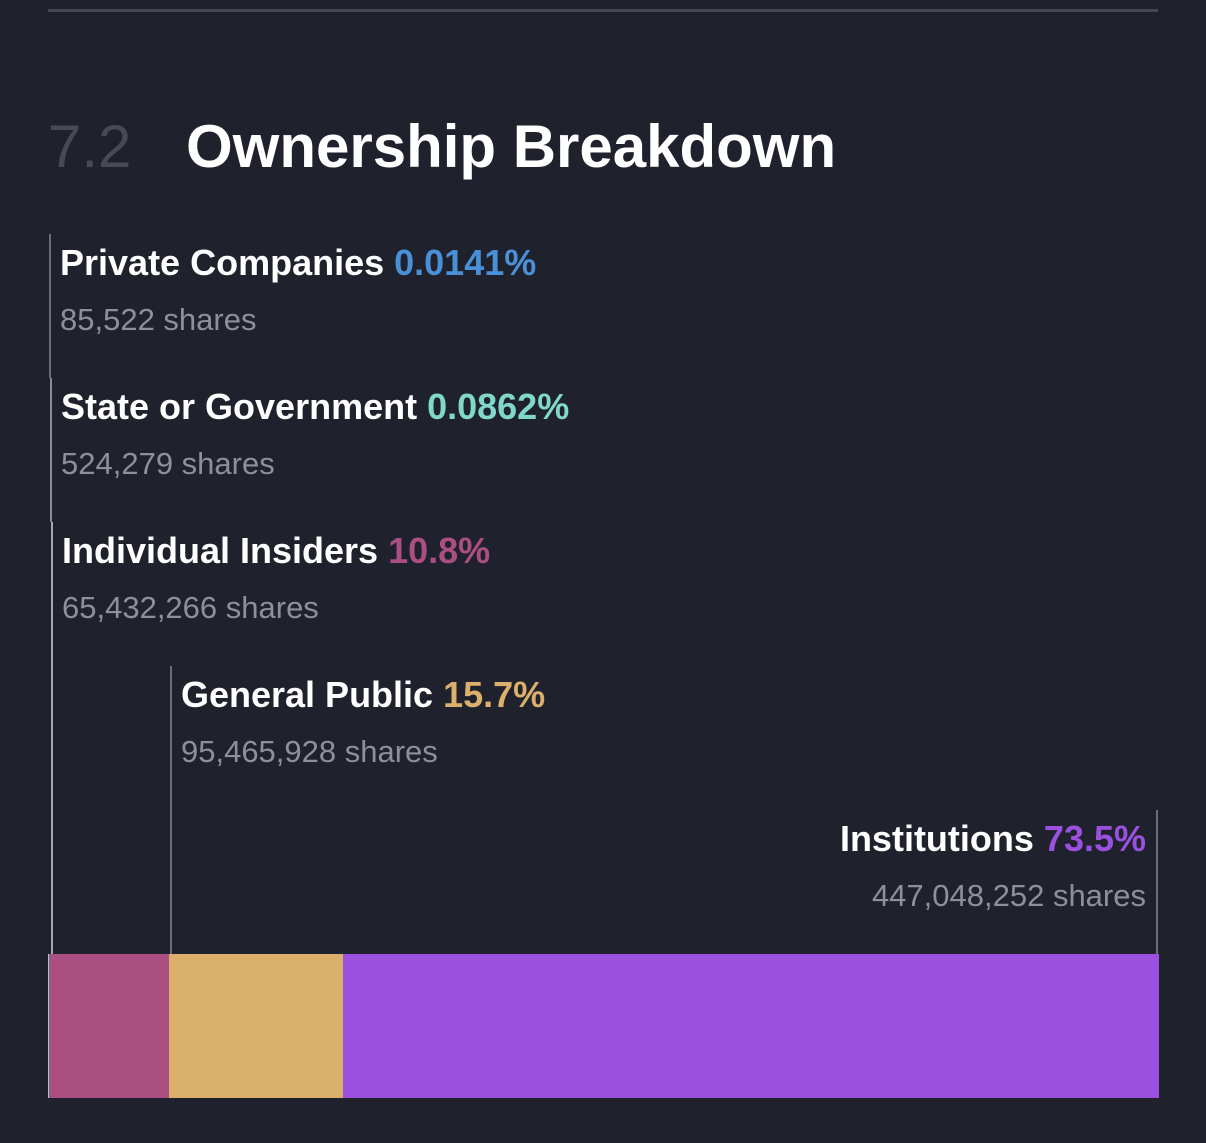  What do you see at coordinates (312, 694) in the screenshot?
I see `category-name: General Public` at bounding box center [312, 694].